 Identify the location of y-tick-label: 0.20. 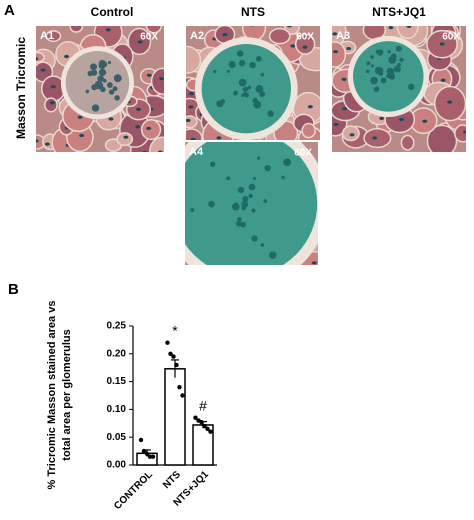
(117, 353).